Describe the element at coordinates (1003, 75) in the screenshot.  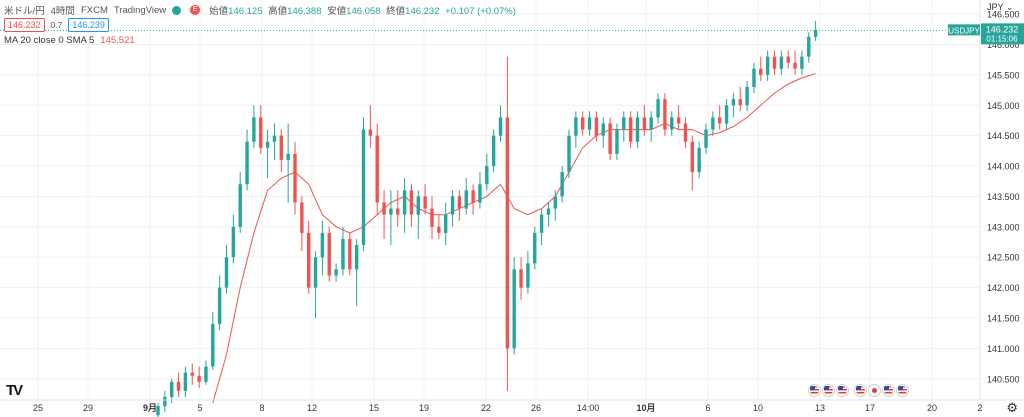
I see `price-tick-label: 145.500` at that location.